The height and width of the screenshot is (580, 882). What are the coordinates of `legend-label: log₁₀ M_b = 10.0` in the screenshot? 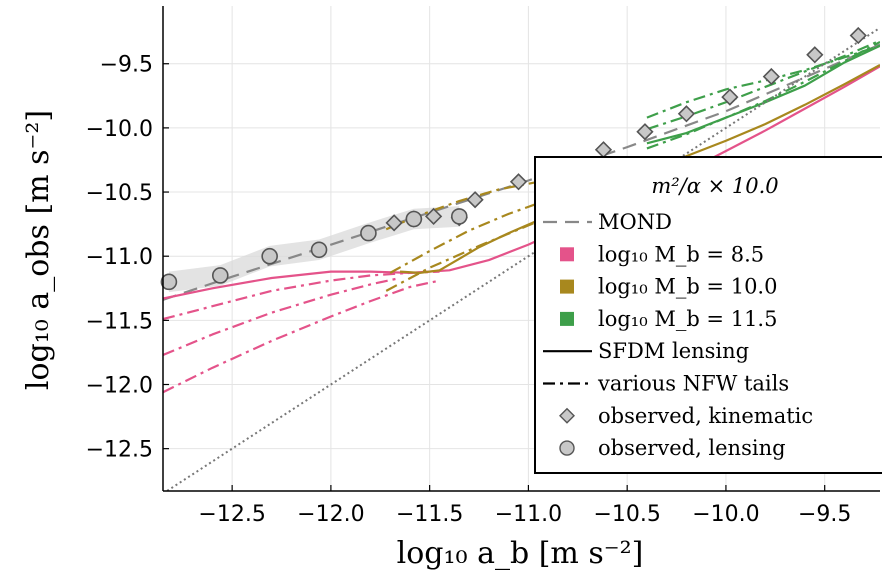 It's located at (687, 287).